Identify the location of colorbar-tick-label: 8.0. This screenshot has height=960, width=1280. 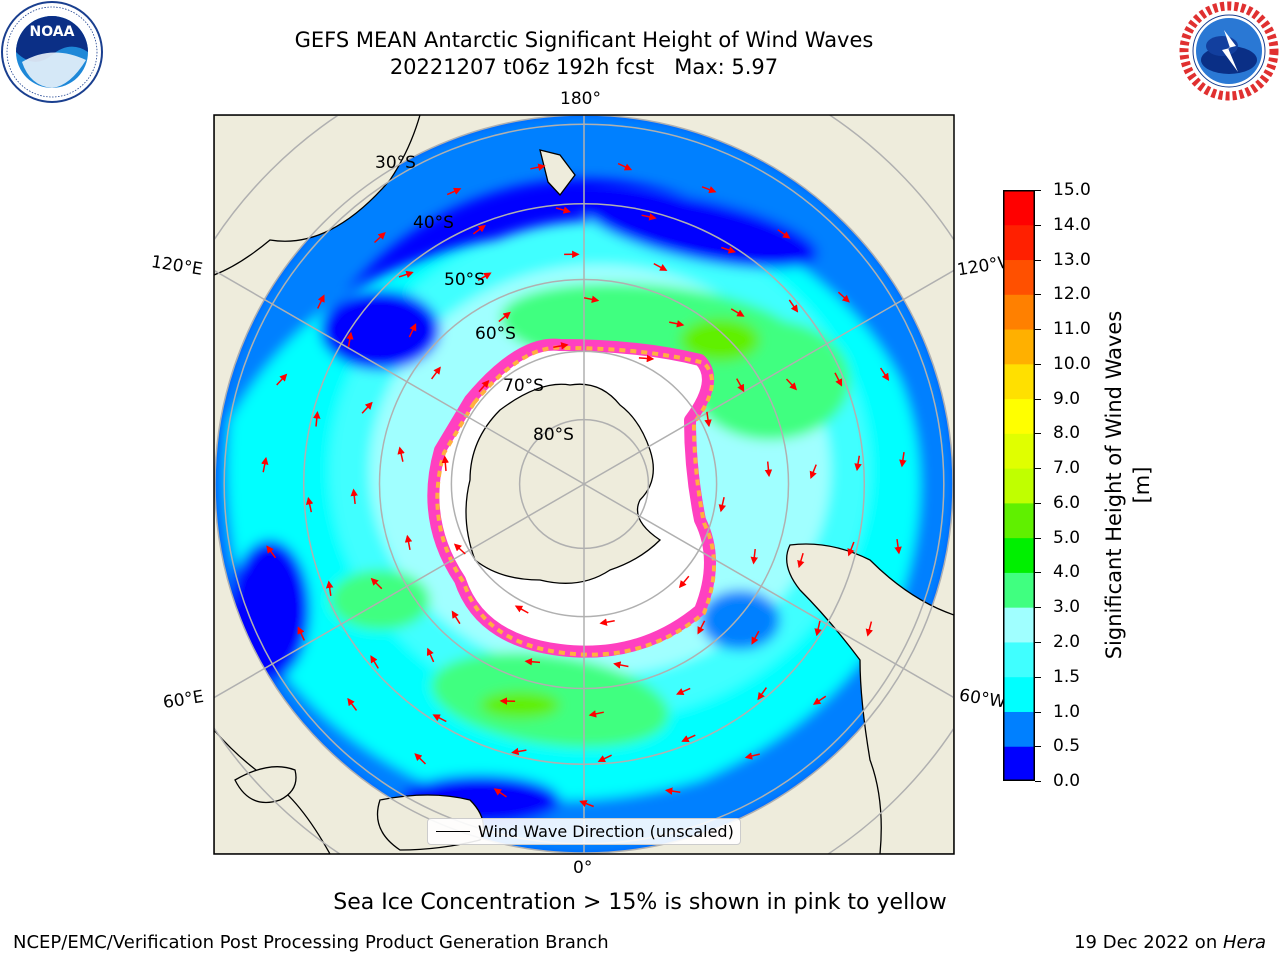
(1067, 433).